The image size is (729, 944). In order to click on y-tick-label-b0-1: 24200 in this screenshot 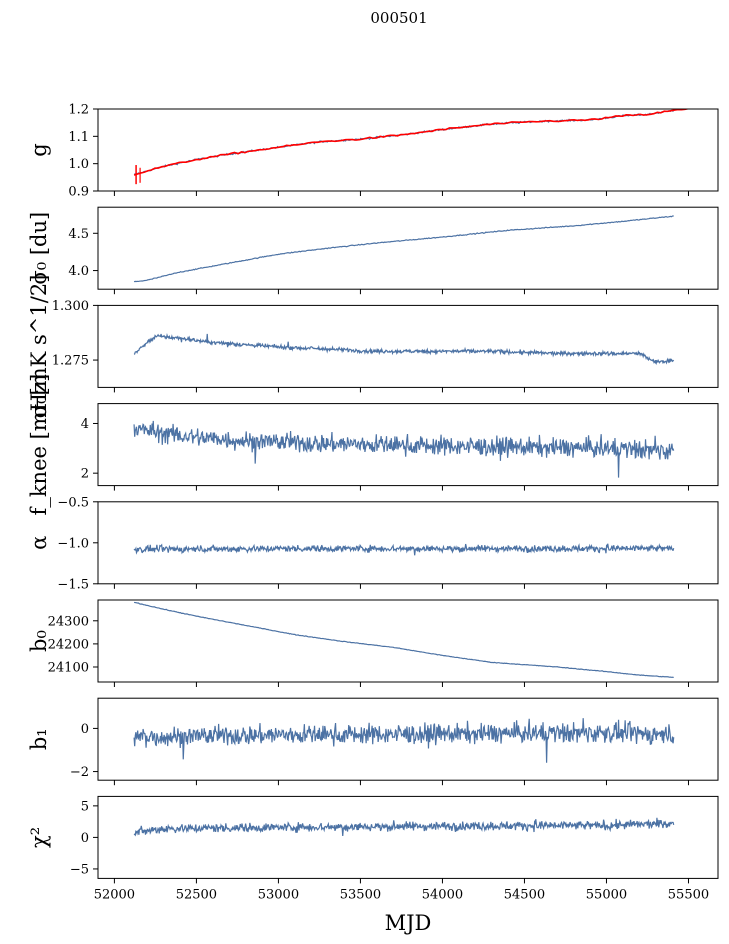, I will do `click(68, 644)`.